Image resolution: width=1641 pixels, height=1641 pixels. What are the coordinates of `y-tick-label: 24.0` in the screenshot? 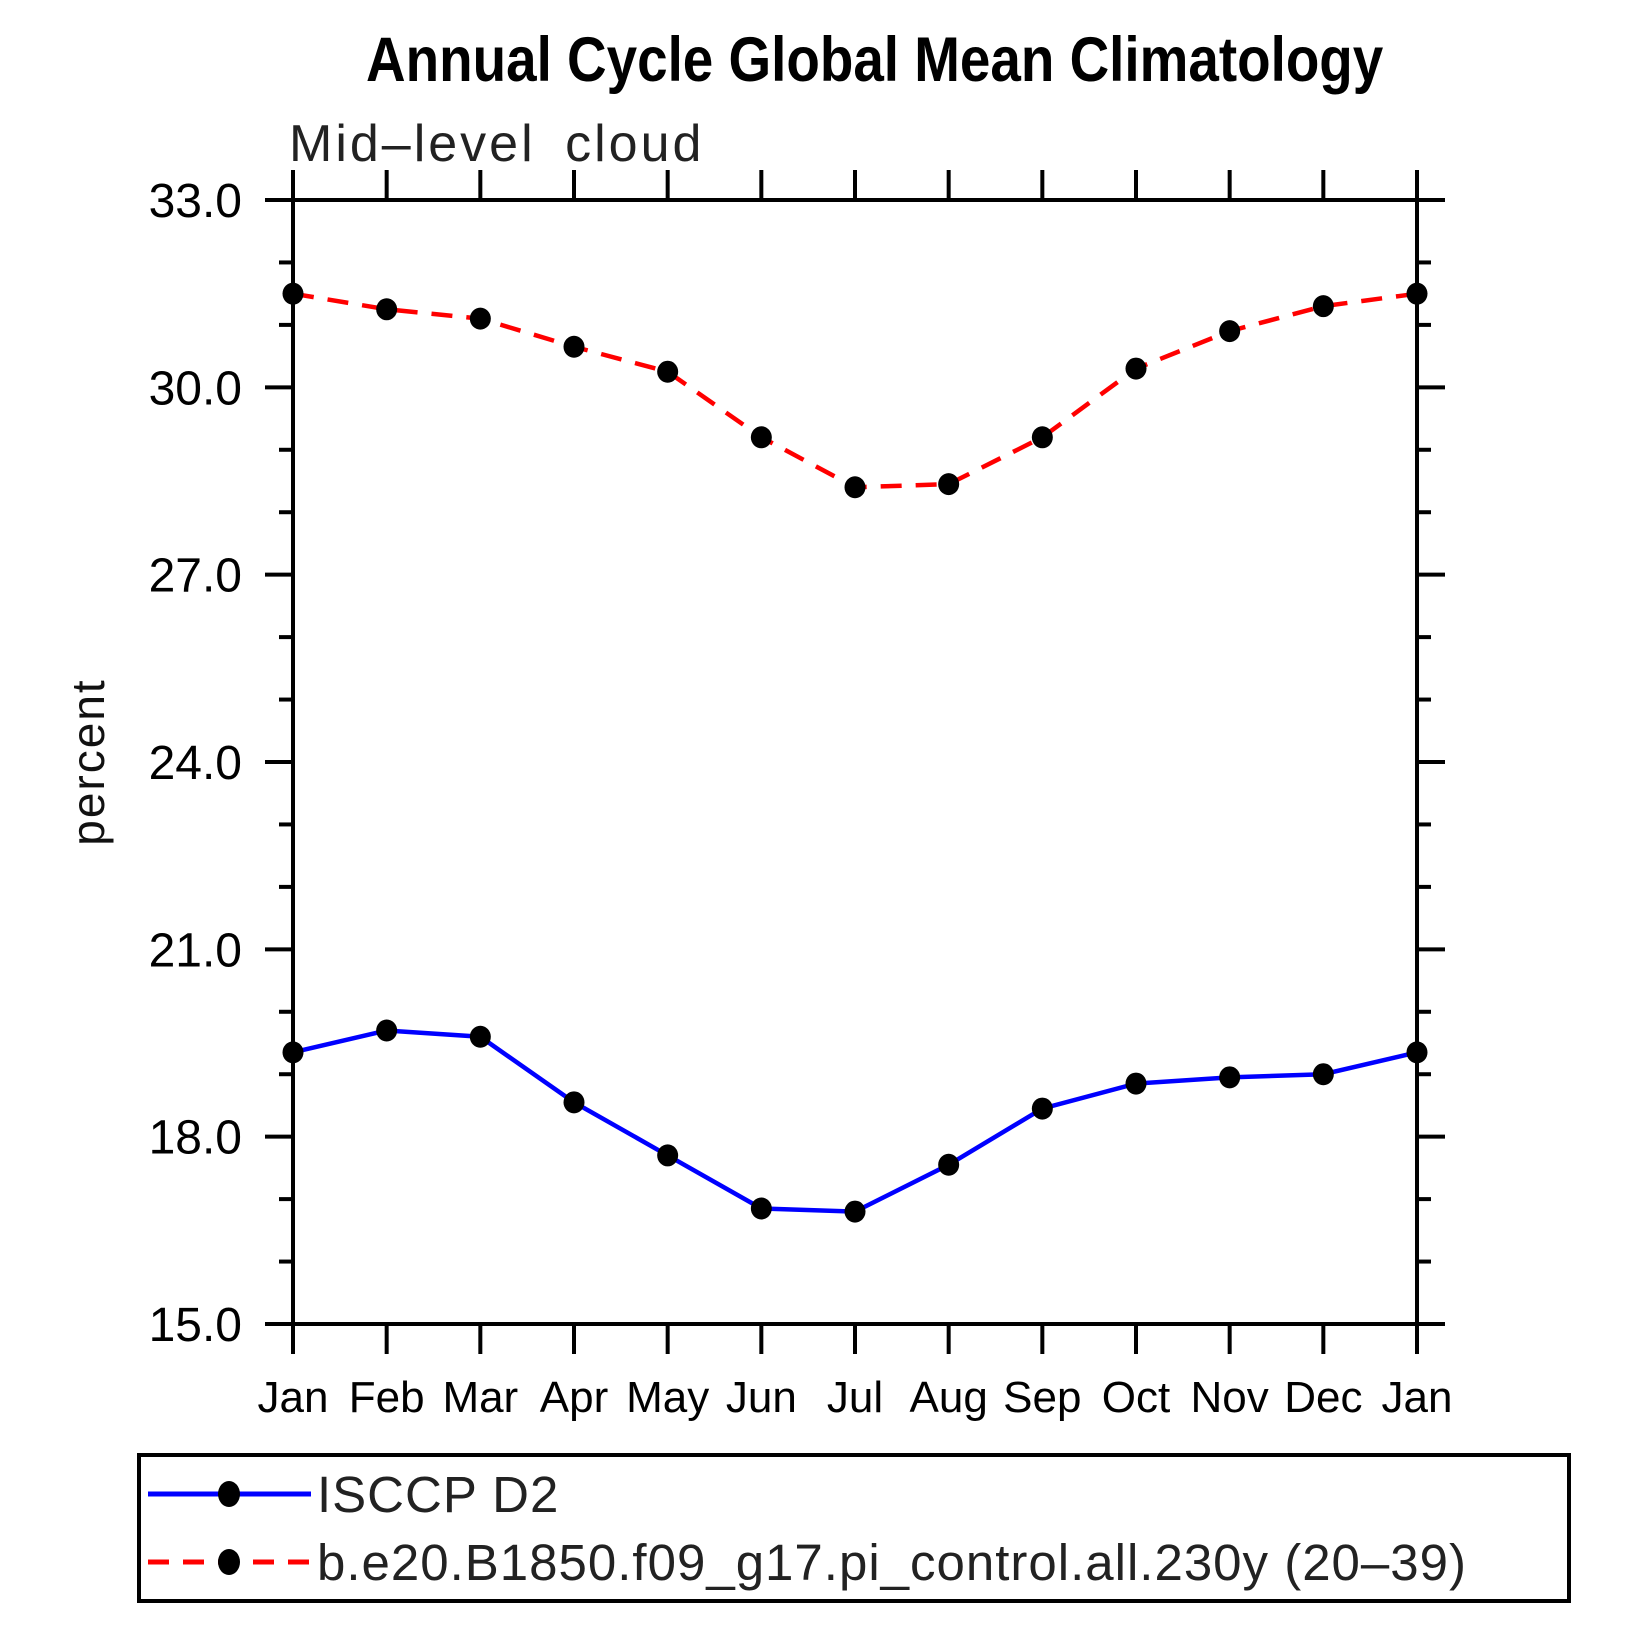 It's located at (195, 763).